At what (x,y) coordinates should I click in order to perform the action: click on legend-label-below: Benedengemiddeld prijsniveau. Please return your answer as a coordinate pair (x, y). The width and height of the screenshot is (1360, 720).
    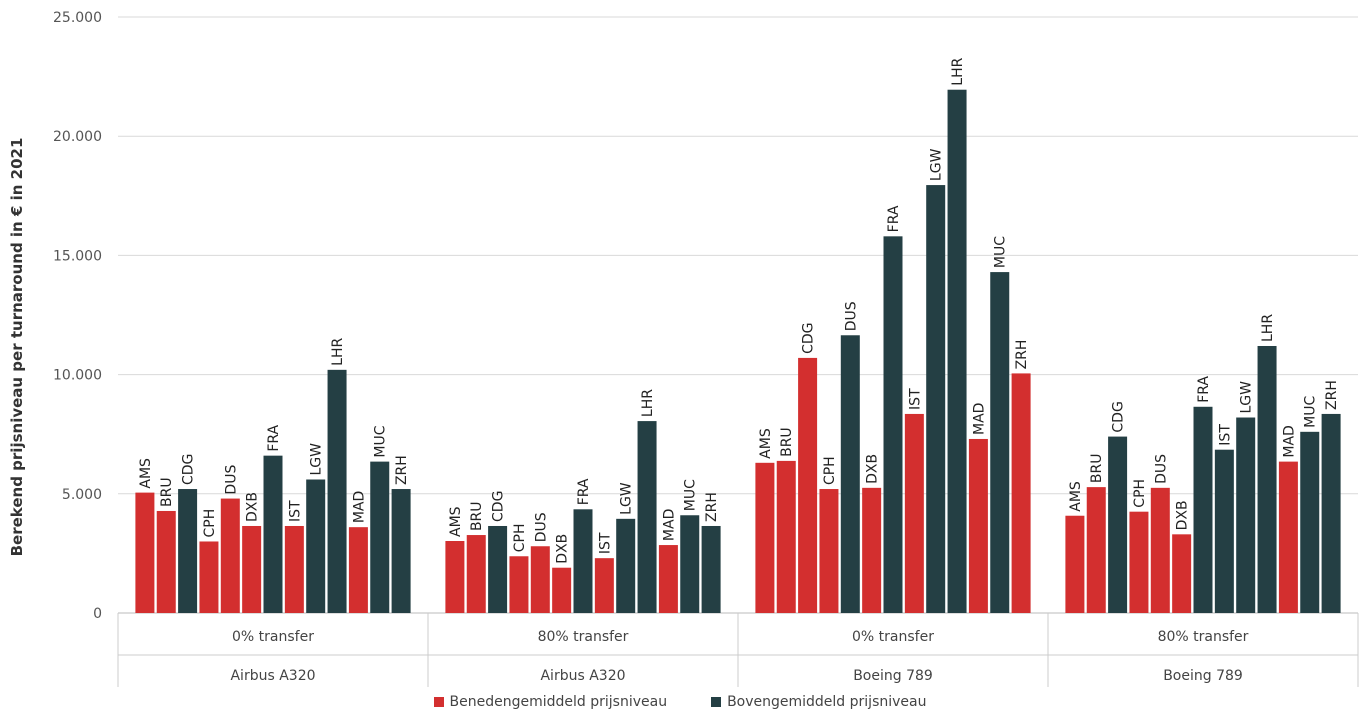
    Looking at the image, I should click on (558, 702).